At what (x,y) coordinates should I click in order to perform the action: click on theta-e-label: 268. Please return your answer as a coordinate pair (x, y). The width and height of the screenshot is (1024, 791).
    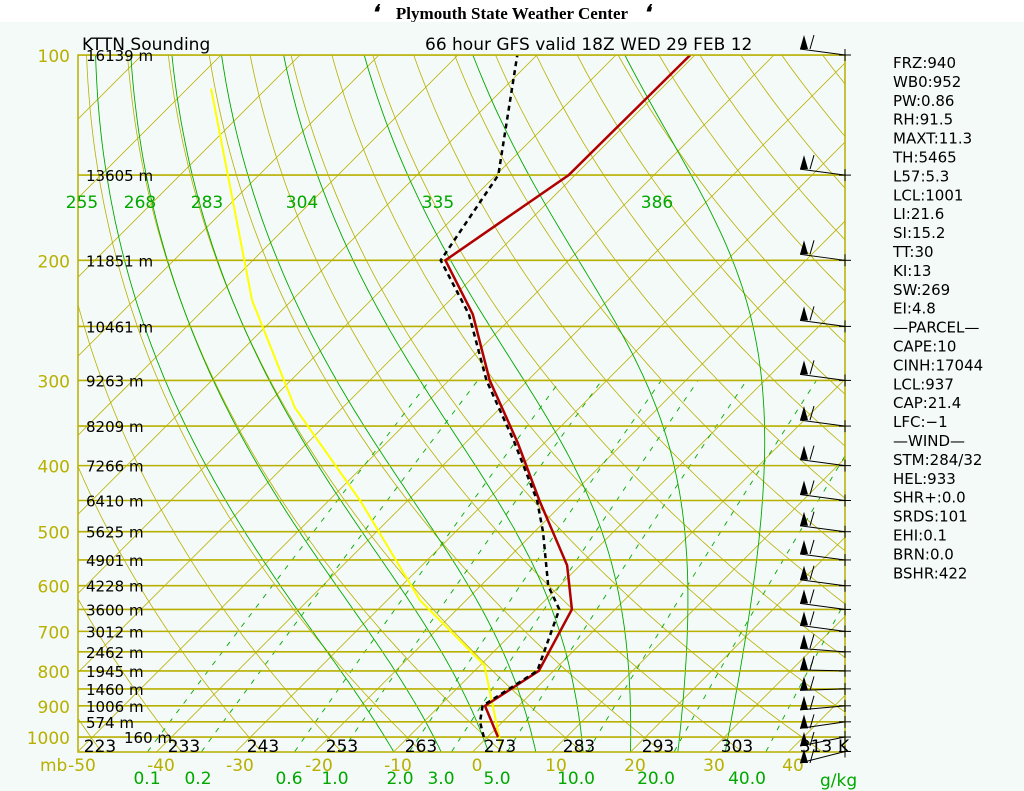
    Looking at the image, I should click on (140, 203).